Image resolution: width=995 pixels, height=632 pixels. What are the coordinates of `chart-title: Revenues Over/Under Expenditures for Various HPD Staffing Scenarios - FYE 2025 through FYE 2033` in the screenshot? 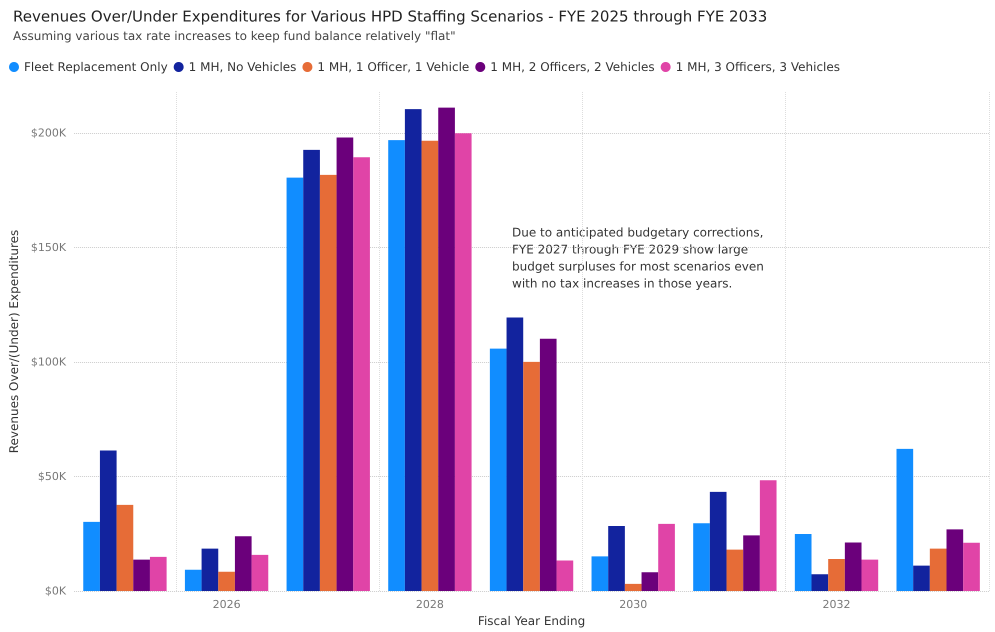 It's located at (390, 17).